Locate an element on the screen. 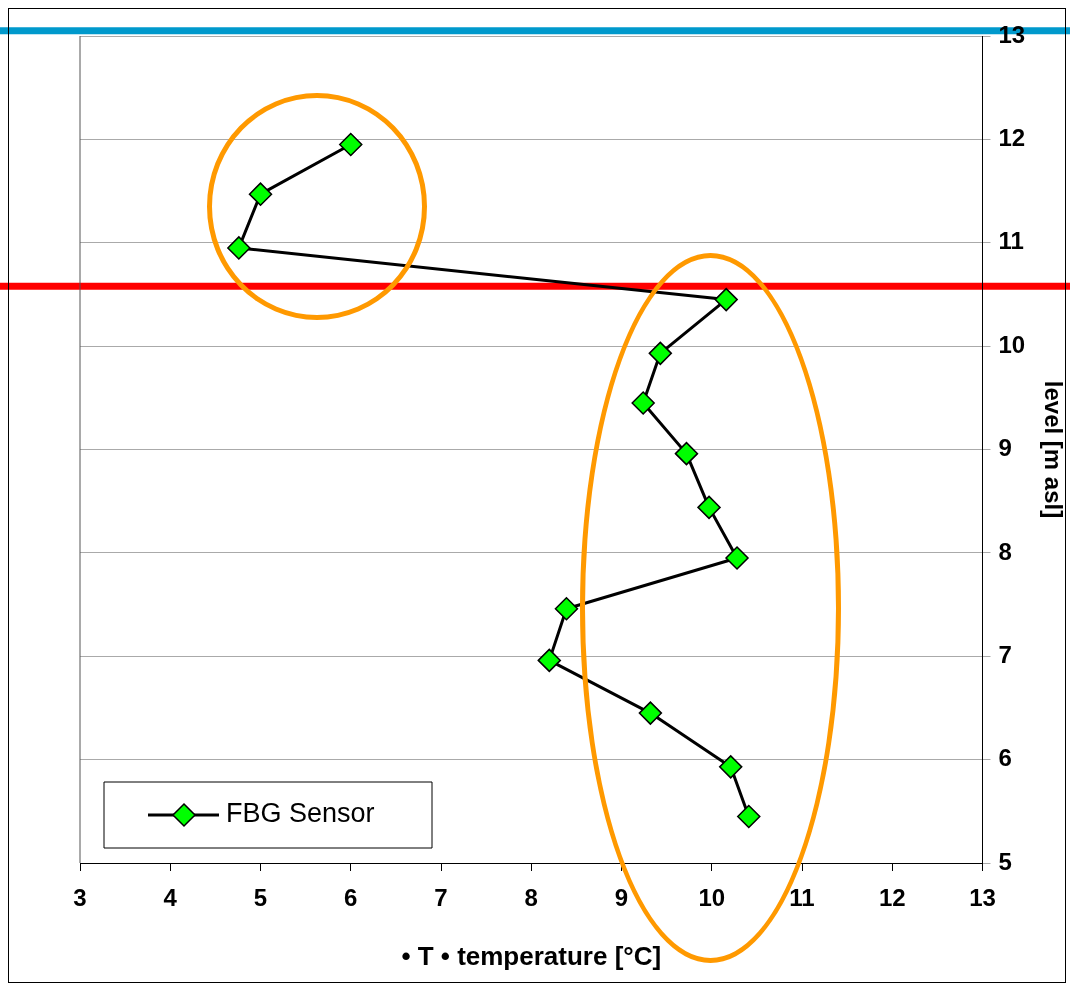 The height and width of the screenshot is (987, 1070). y-tick-label: 7 is located at coordinates (1005, 654).